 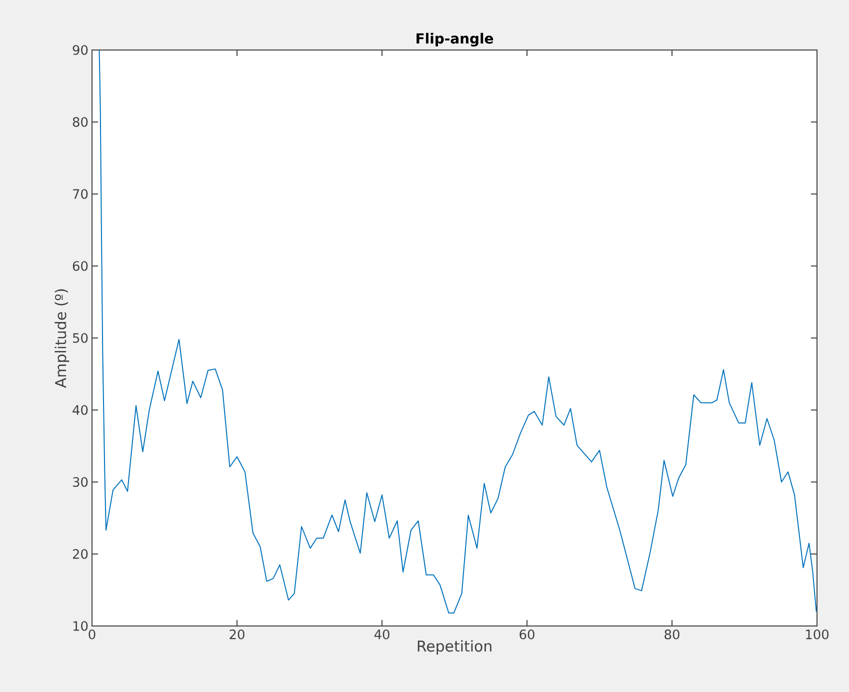 What do you see at coordinates (527, 635) in the screenshot?
I see `x-tick-label: 60` at bounding box center [527, 635].